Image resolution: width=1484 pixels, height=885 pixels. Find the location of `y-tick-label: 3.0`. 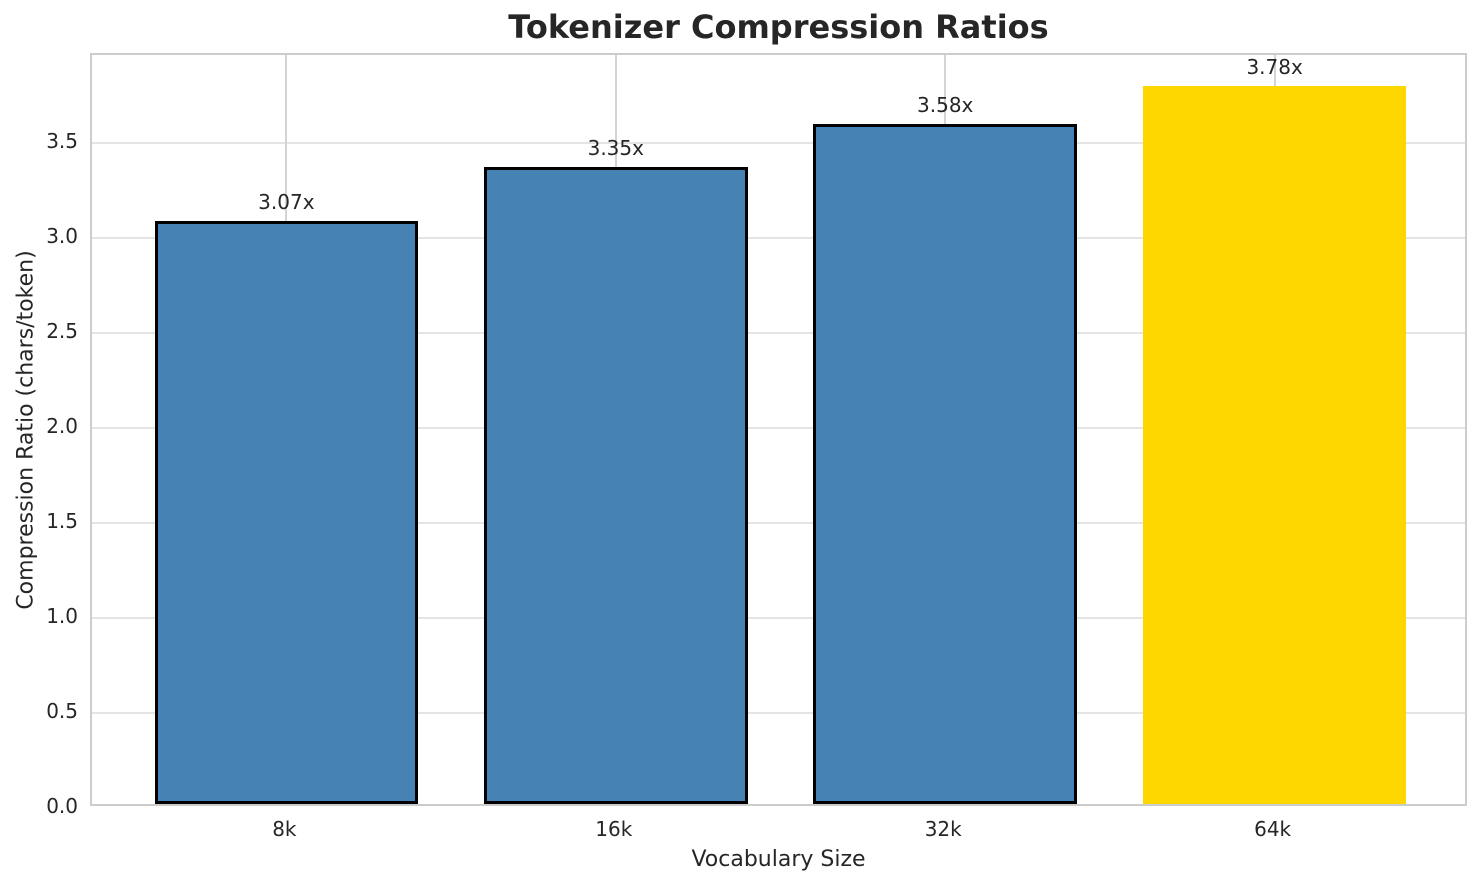

y-tick-label: 3.0 is located at coordinates (62, 235).